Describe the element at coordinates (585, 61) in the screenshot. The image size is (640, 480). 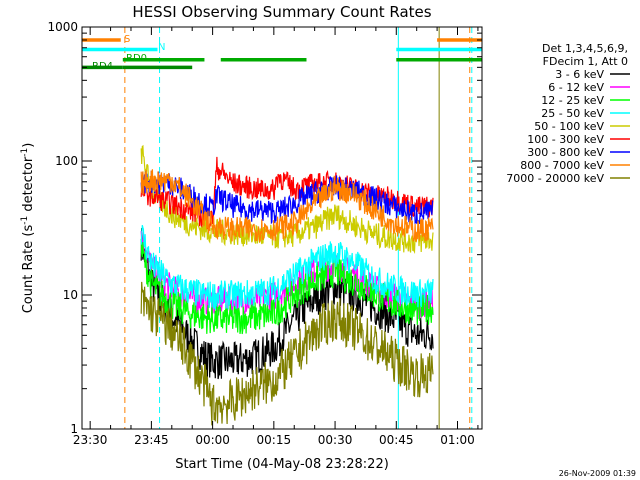
I see `legend-header-1: FDecim 1, Att 0` at that location.